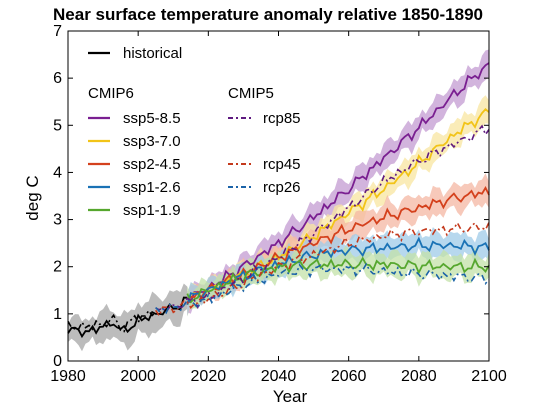 Image resolution: width=542 pixels, height=406 pixels. What do you see at coordinates (152, 187) in the screenshot?
I see `legend-label-ssp1-2.6: ssp1-2.6` at bounding box center [152, 187].